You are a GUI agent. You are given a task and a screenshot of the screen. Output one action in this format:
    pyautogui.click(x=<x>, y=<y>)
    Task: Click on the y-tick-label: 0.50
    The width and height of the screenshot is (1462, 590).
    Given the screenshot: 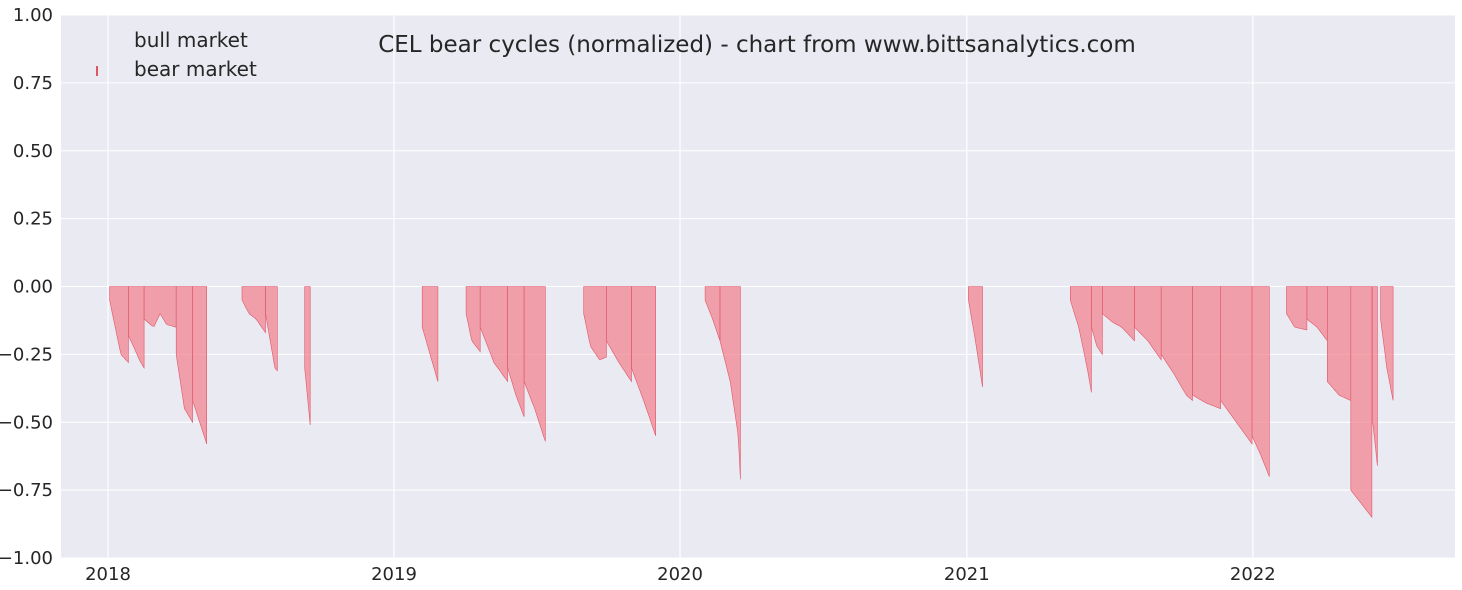 What is the action you would take?
    pyautogui.click(x=33, y=151)
    